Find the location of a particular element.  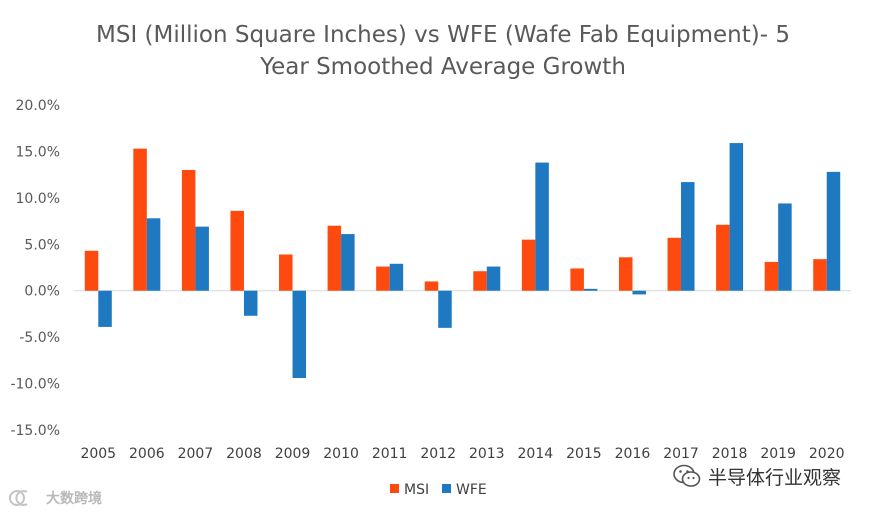

x-tick-label: 2016 is located at coordinates (633, 454).